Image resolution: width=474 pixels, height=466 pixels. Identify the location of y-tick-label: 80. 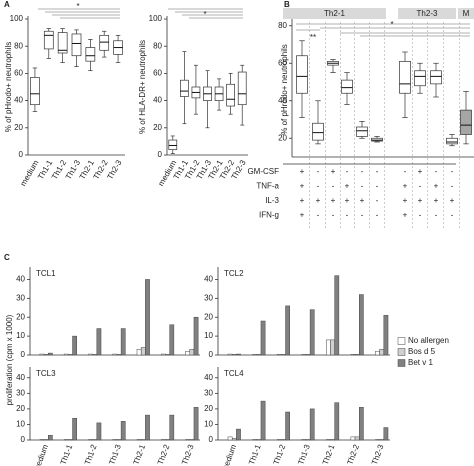
(157, 45).